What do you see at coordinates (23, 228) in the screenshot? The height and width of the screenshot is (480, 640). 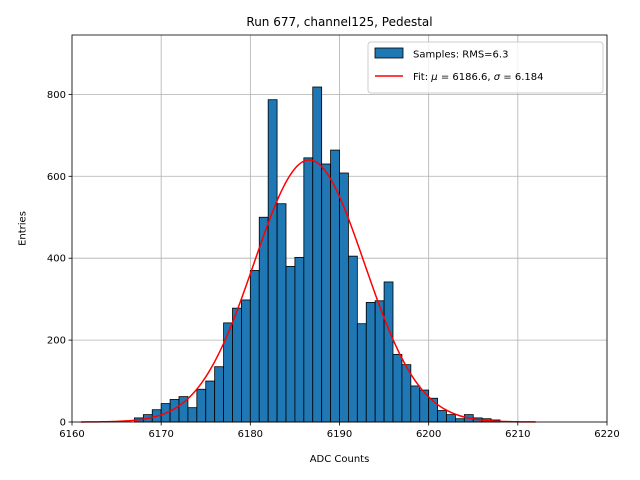 I see `y-axis-label: Entries` at bounding box center [23, 228].